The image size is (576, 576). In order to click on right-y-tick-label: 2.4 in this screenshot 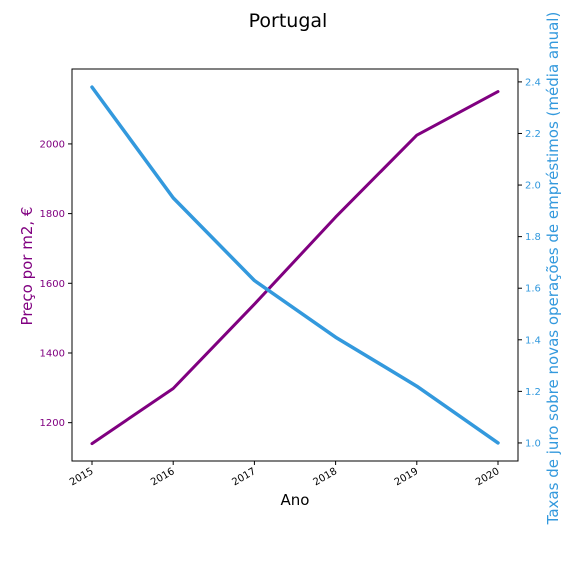, I will do `click(533, 82)`.